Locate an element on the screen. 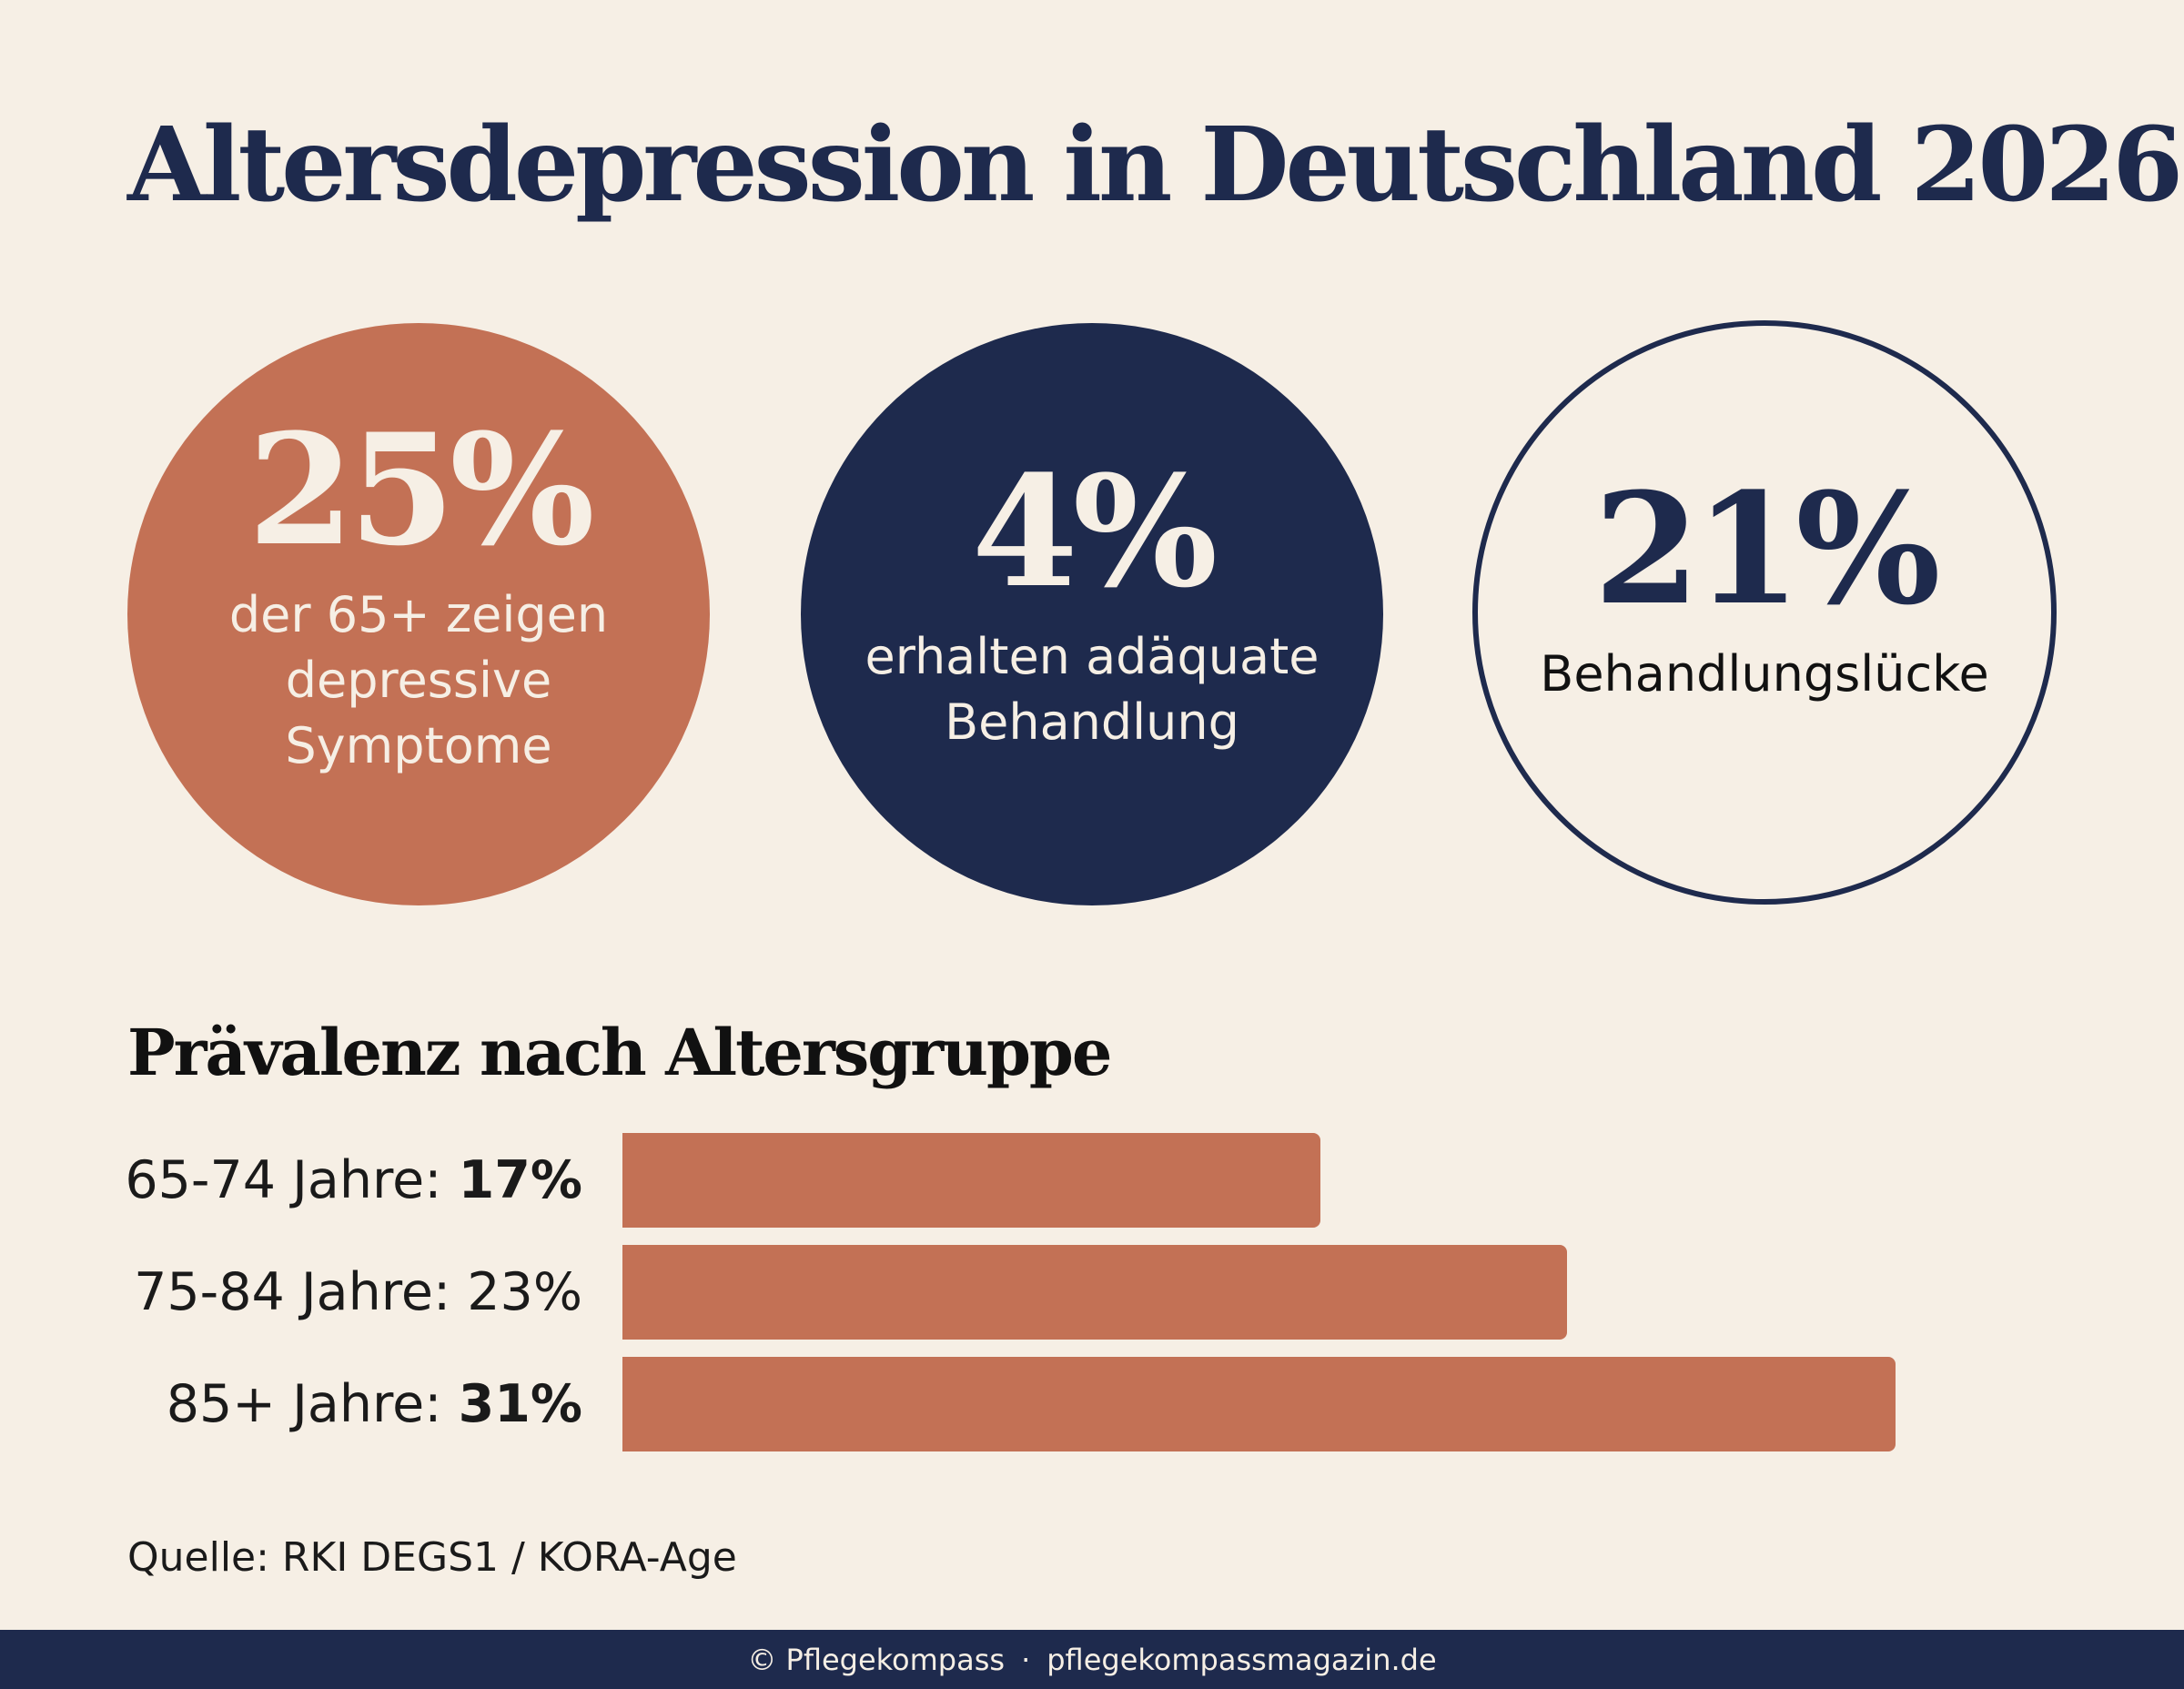 The width and height of the screenshot is (2184, 1689). bar-label-category: 85+ Jahre: is located at coordinates (313, 1404).